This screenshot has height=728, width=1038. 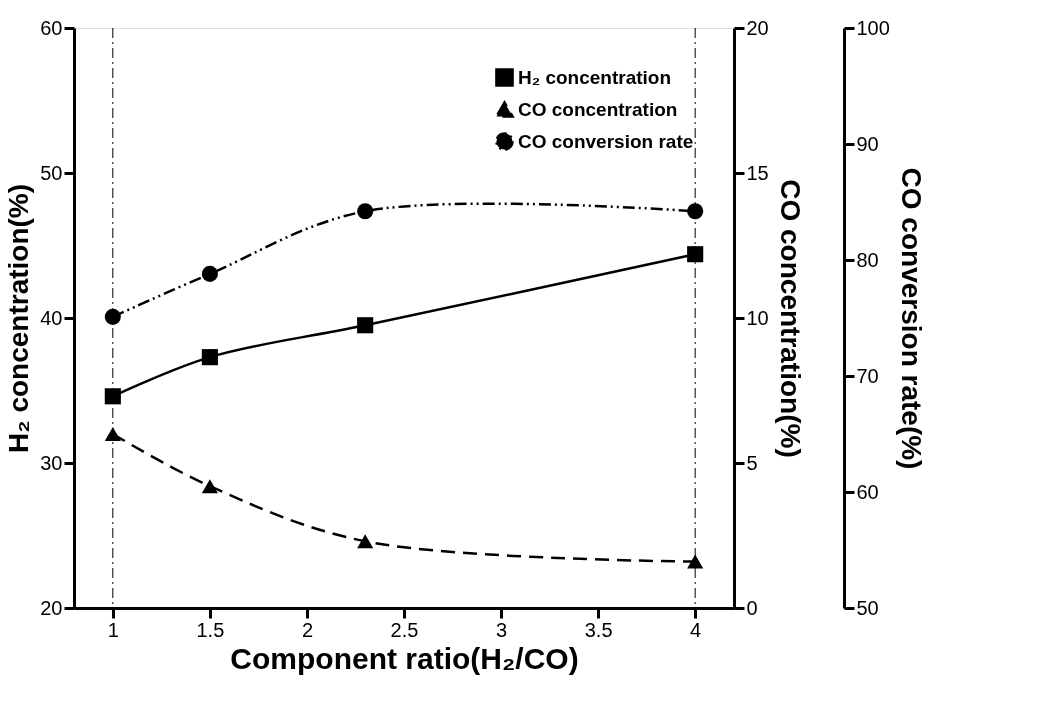 What do you see at coordinates (867, 375) in the screenshot?
I see `y3-tick-label: 70` at bounding box center [867, 375].